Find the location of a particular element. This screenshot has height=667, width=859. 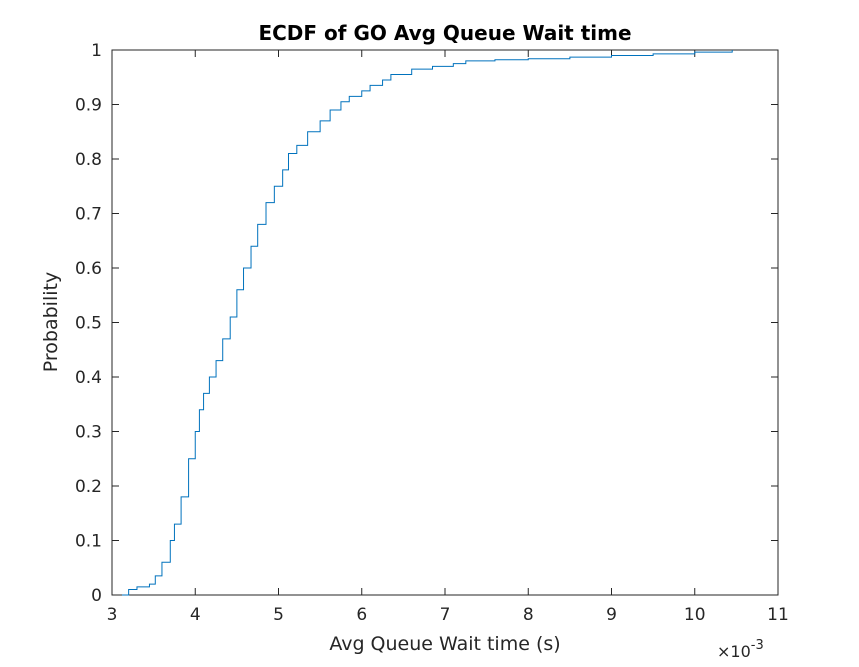

y-tick-label: 0.8 is located at coordinates (88, 160).